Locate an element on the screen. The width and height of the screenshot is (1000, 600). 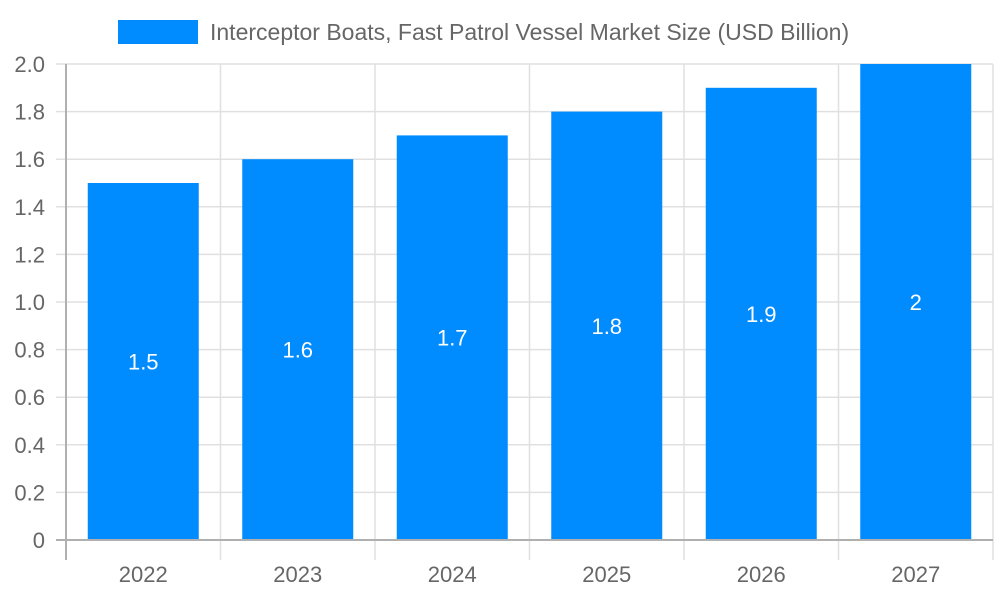
data-label: 2 is located at coordinates (916, 302).